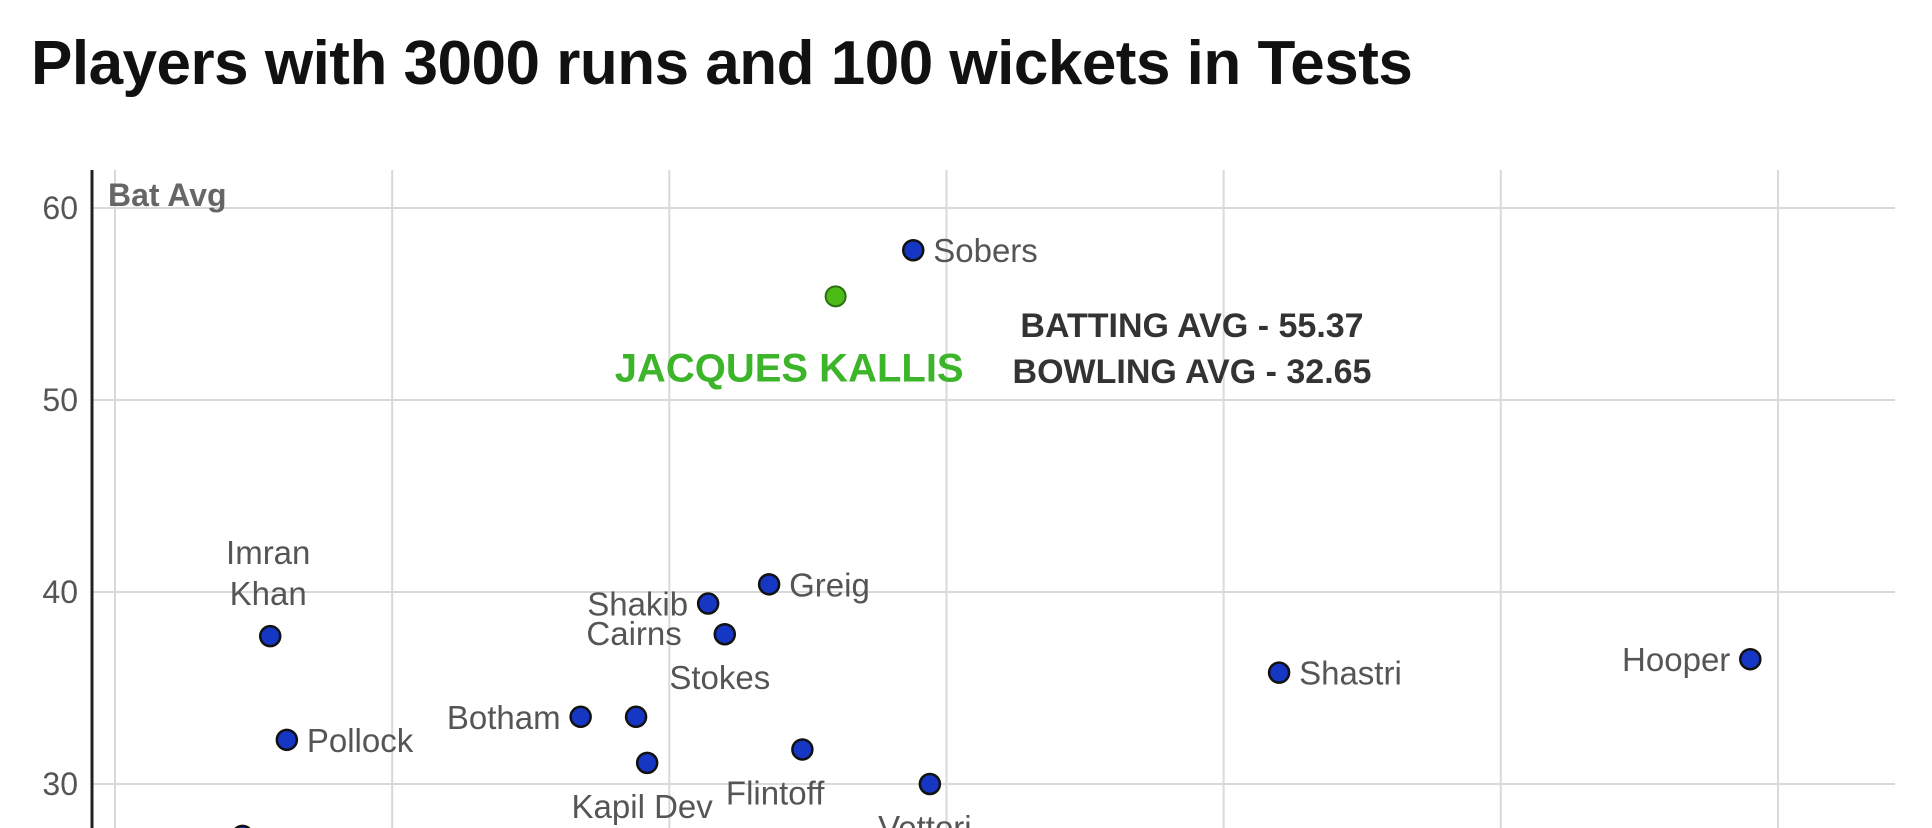  Describe the element at coordinates (636, 717) in the screenshot. I see `point-cairns` at that location.